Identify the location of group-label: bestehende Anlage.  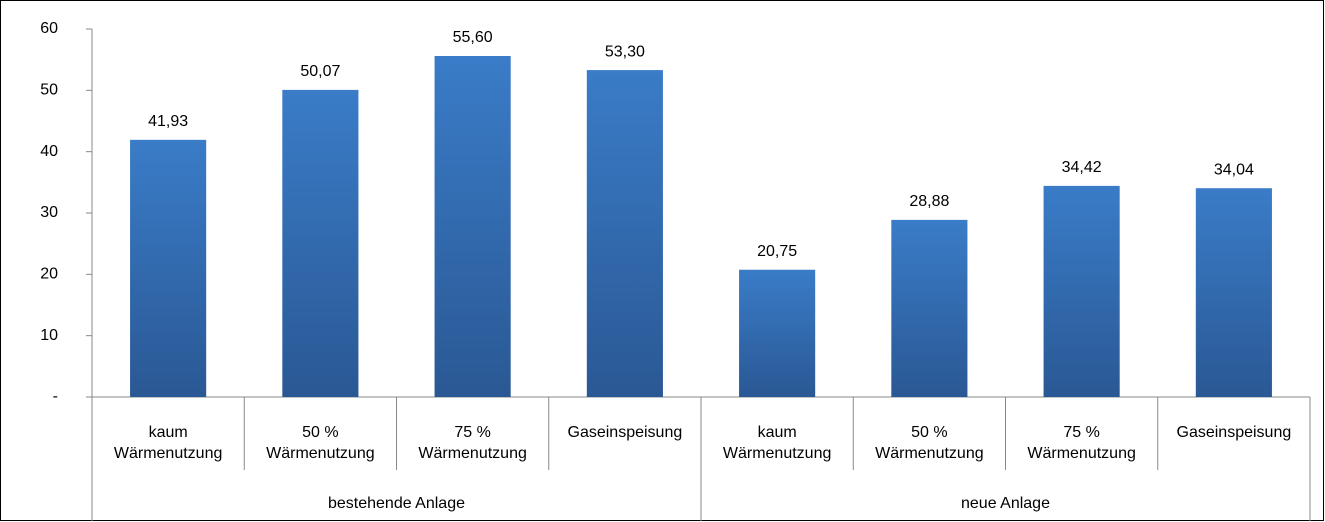
(396, 503).